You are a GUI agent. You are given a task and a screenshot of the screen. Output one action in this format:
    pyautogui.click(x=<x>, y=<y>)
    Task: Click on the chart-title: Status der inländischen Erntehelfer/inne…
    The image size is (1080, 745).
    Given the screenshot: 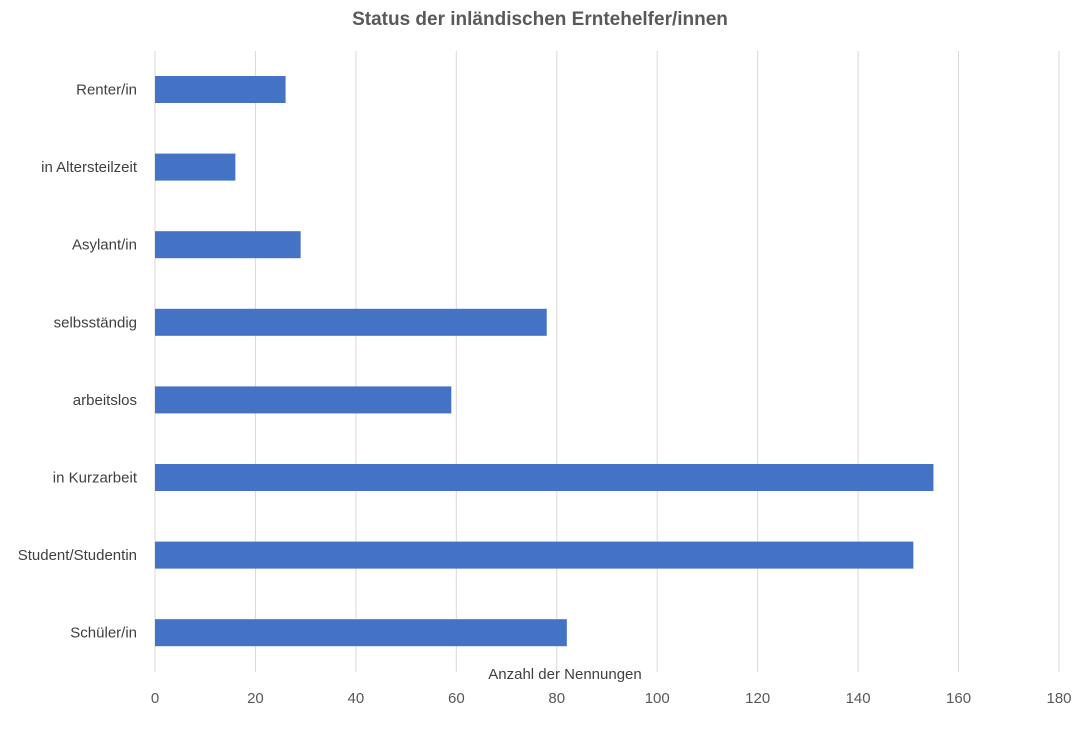 What is the action you would take?
    pyautogui.click(x=540, y=19)
    